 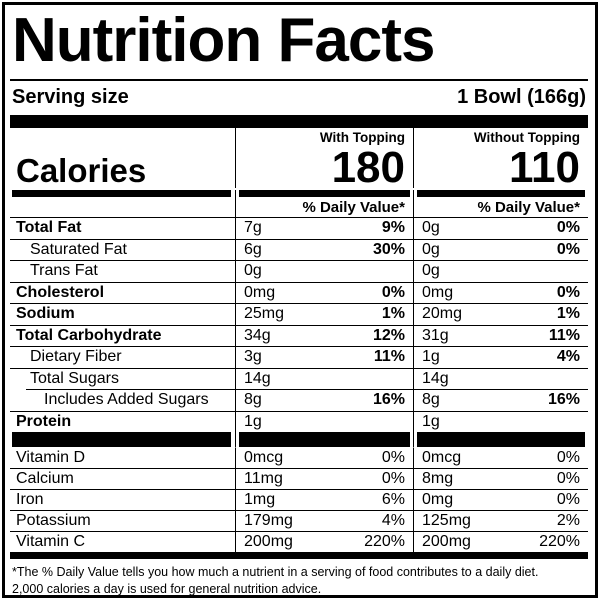 I want to click on amount-without-topping: 31g, so click(x=435, y=335).